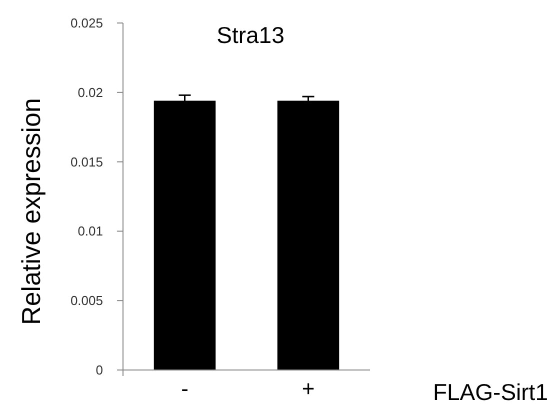  What do you see at coordinates (184, 388) in the screenshot?
I see `x-tick-label: -` at bounding box center [184, 388].